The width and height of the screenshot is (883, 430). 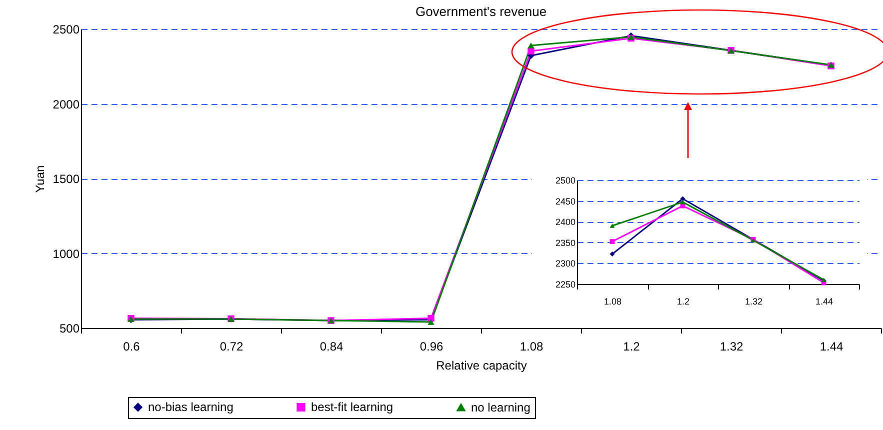 I want to click on legend-label: no-bias learning, so click(x=191, y=407).